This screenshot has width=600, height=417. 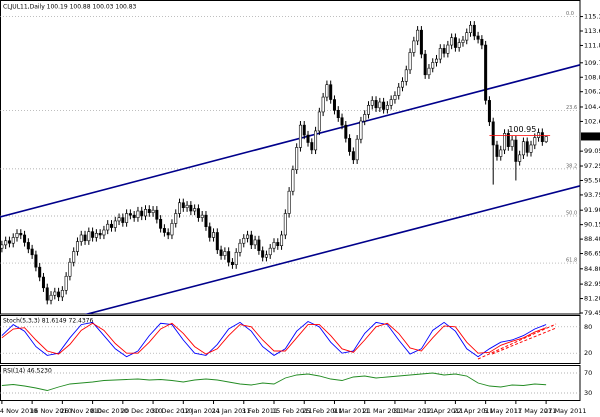 What do you see at coordinates (592, 195) in the screenshot?
I see `y-tick-label: 93.75` at bounding box center [592, 195].